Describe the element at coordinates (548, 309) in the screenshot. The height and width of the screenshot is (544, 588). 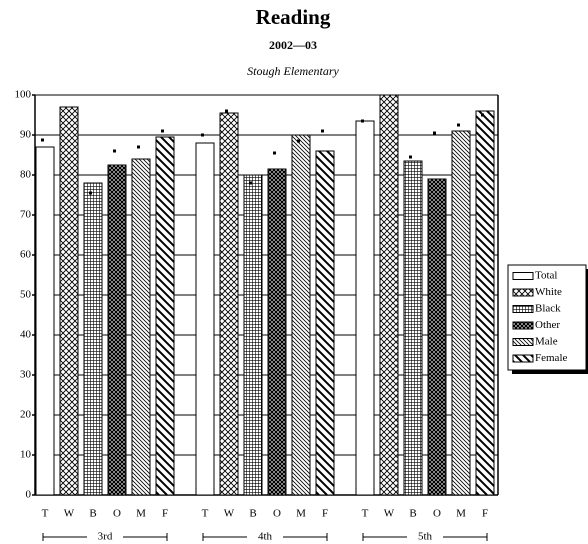
I see `legend-label: Black` at that location.